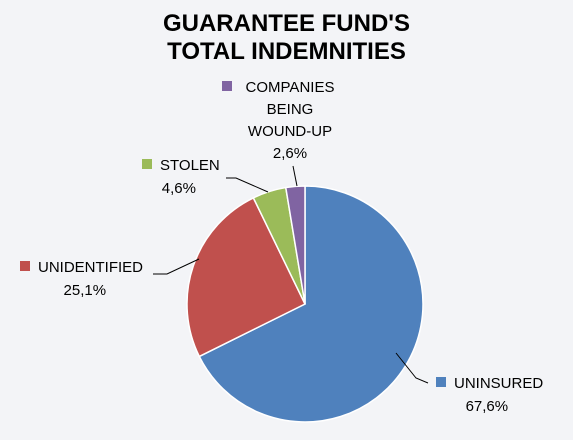 This screenshot has height=440, width=573. What do you see at coordinates (181, 177) in the screenshot?
I see `slice-label-stolen: STOLEN 4,6%` at bounding box center [181, 177].